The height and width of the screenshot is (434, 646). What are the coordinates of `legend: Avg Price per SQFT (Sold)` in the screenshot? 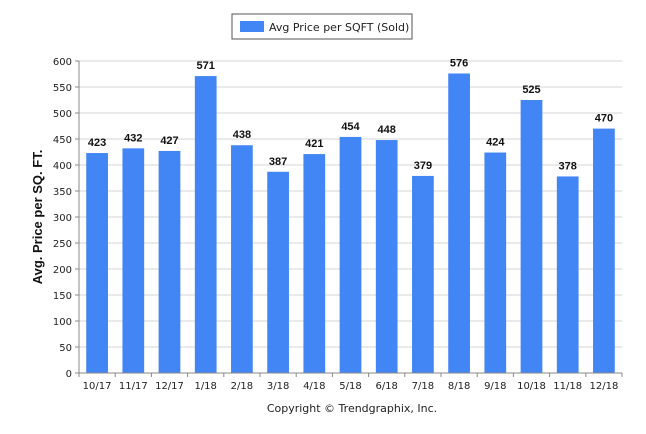 It's located at (322, 26).